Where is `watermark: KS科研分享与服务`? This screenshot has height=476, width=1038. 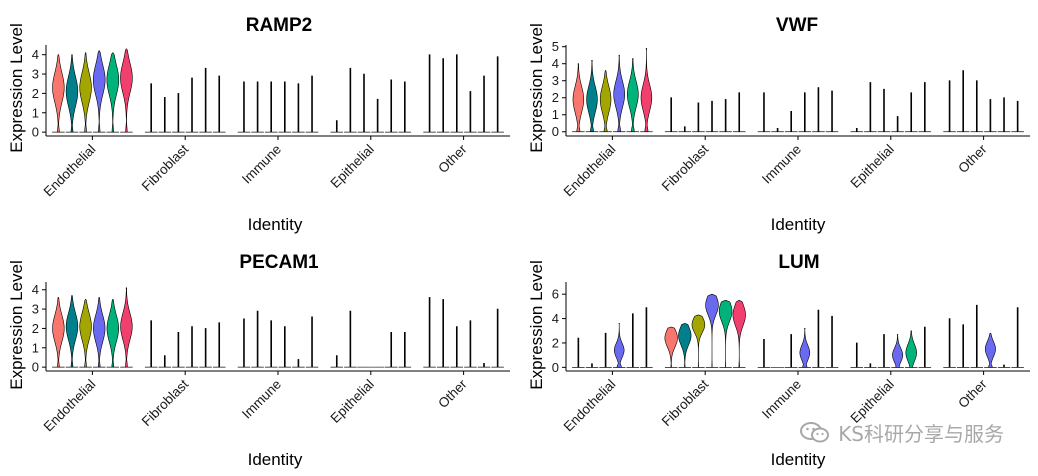
watermark: KS科研分享与服务 is located at coordinates (902, 432).